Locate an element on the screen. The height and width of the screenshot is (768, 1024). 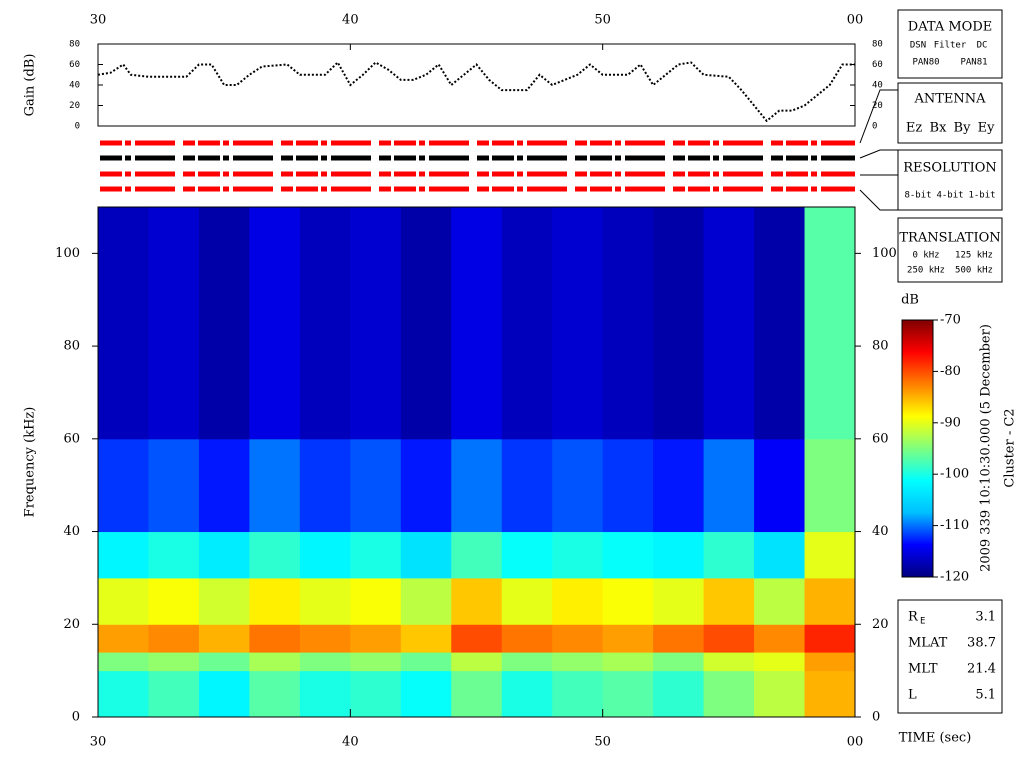
legend-item: Bx is located at coordinates (939, 128).